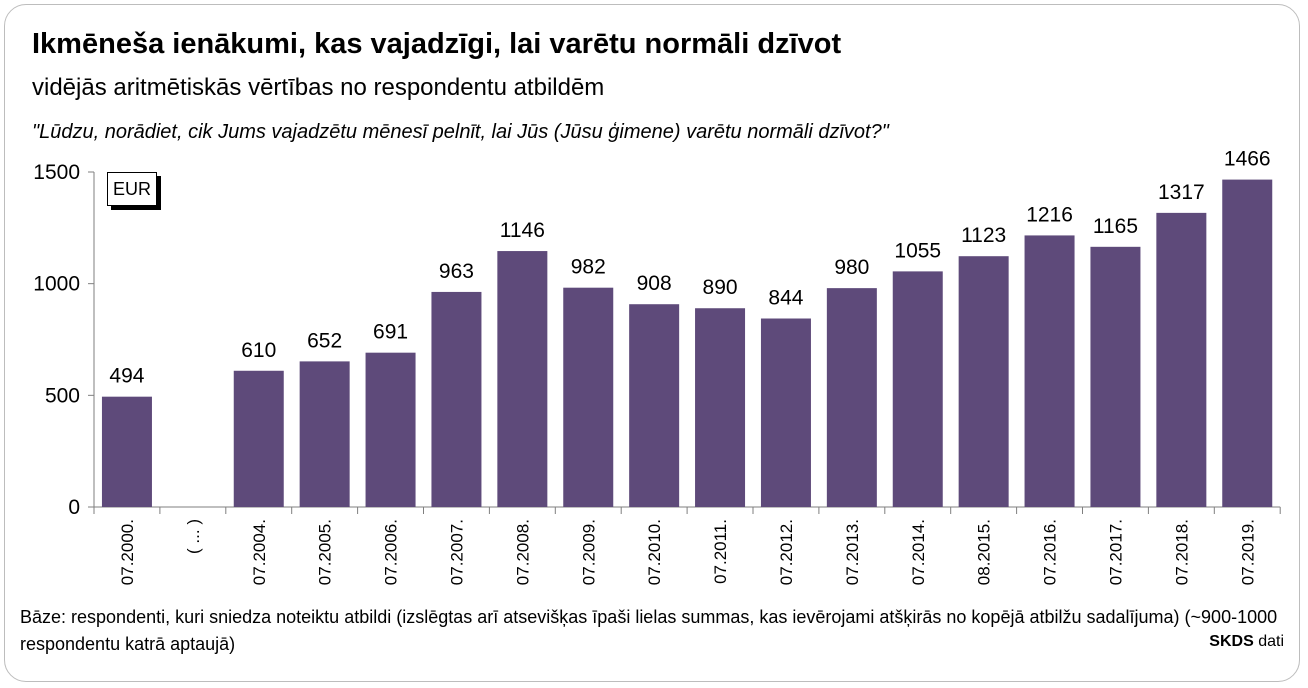  What do you see at coordinates (193, 536) in the screenshot?
I see `x-tick-label: ( ... )` at bounding box center [193, 536].